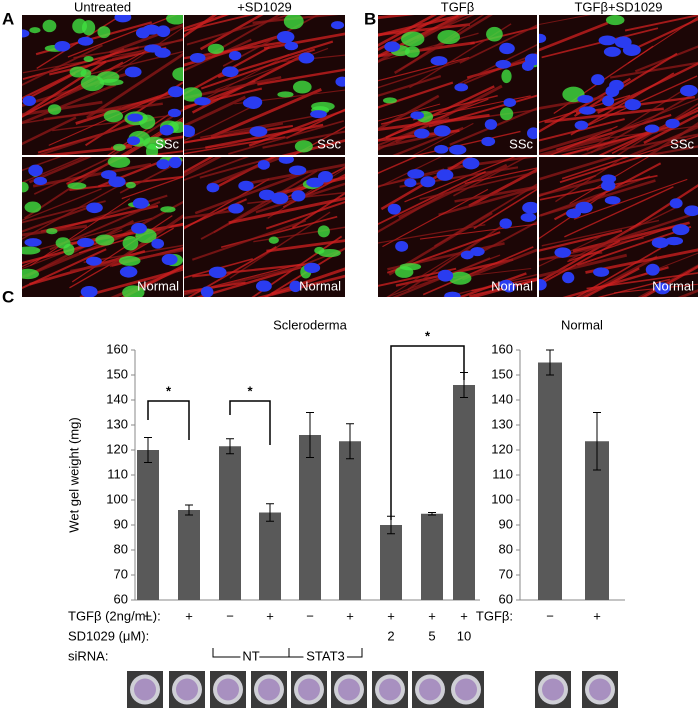  I want to click on y-tick-label: 110, so click(117, 473).